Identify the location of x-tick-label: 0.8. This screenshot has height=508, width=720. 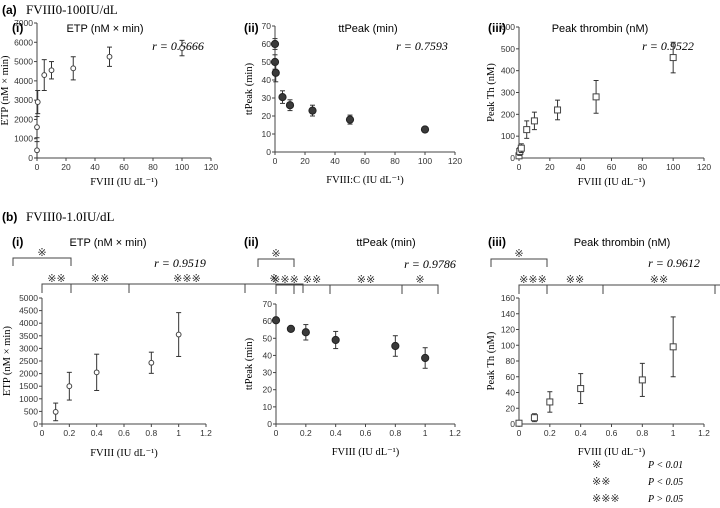
(395, 433).